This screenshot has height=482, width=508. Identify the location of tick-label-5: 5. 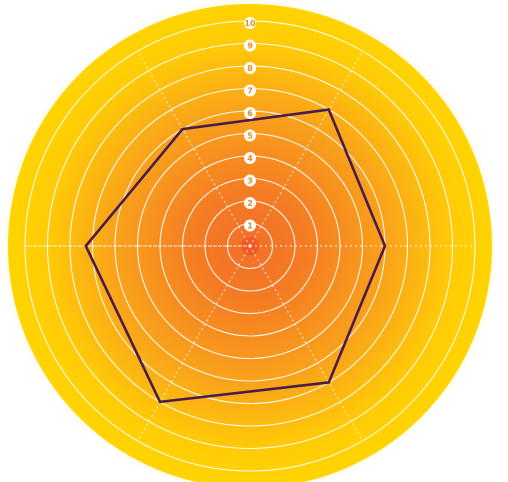
(250, 135).